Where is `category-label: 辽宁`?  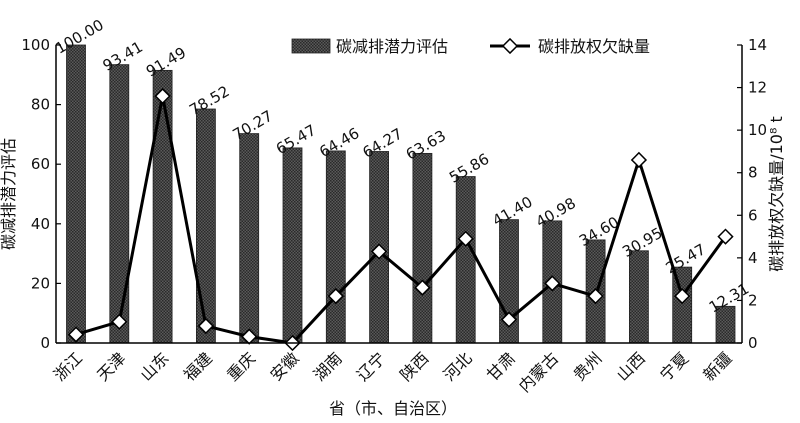
category-label: 辽宁 is located at coordinates (371, 367).